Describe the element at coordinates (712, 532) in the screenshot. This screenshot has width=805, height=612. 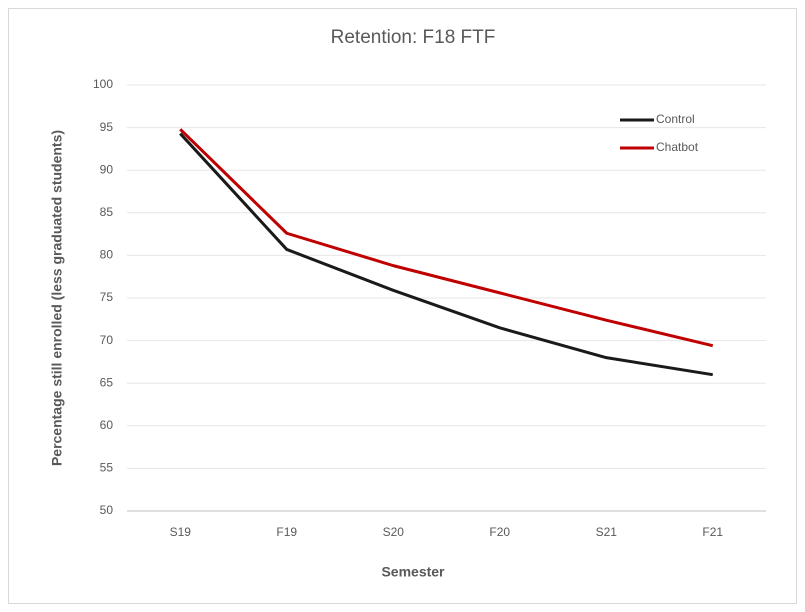
I see `x-tick-label: F21` at that location.